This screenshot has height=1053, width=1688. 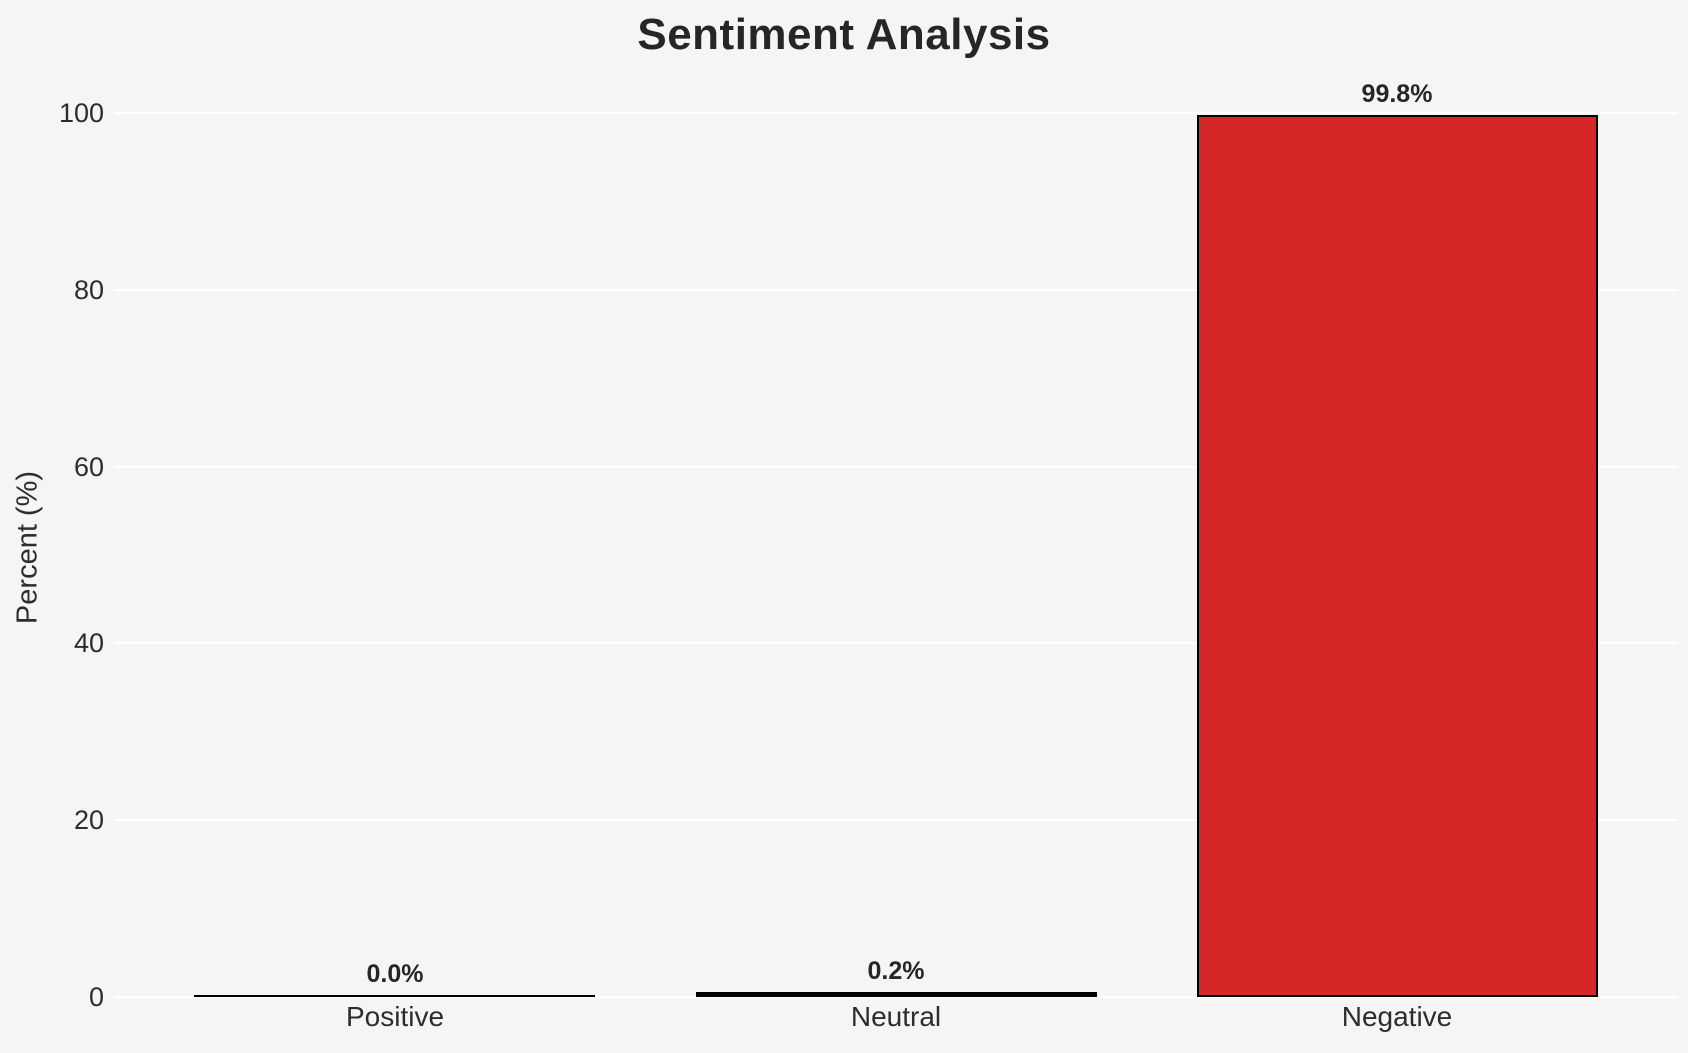 What do you see at coordinates (96, 997) in the screenshot?
I see `y-tick-label-0: 0` at bounding box center [96, 997].